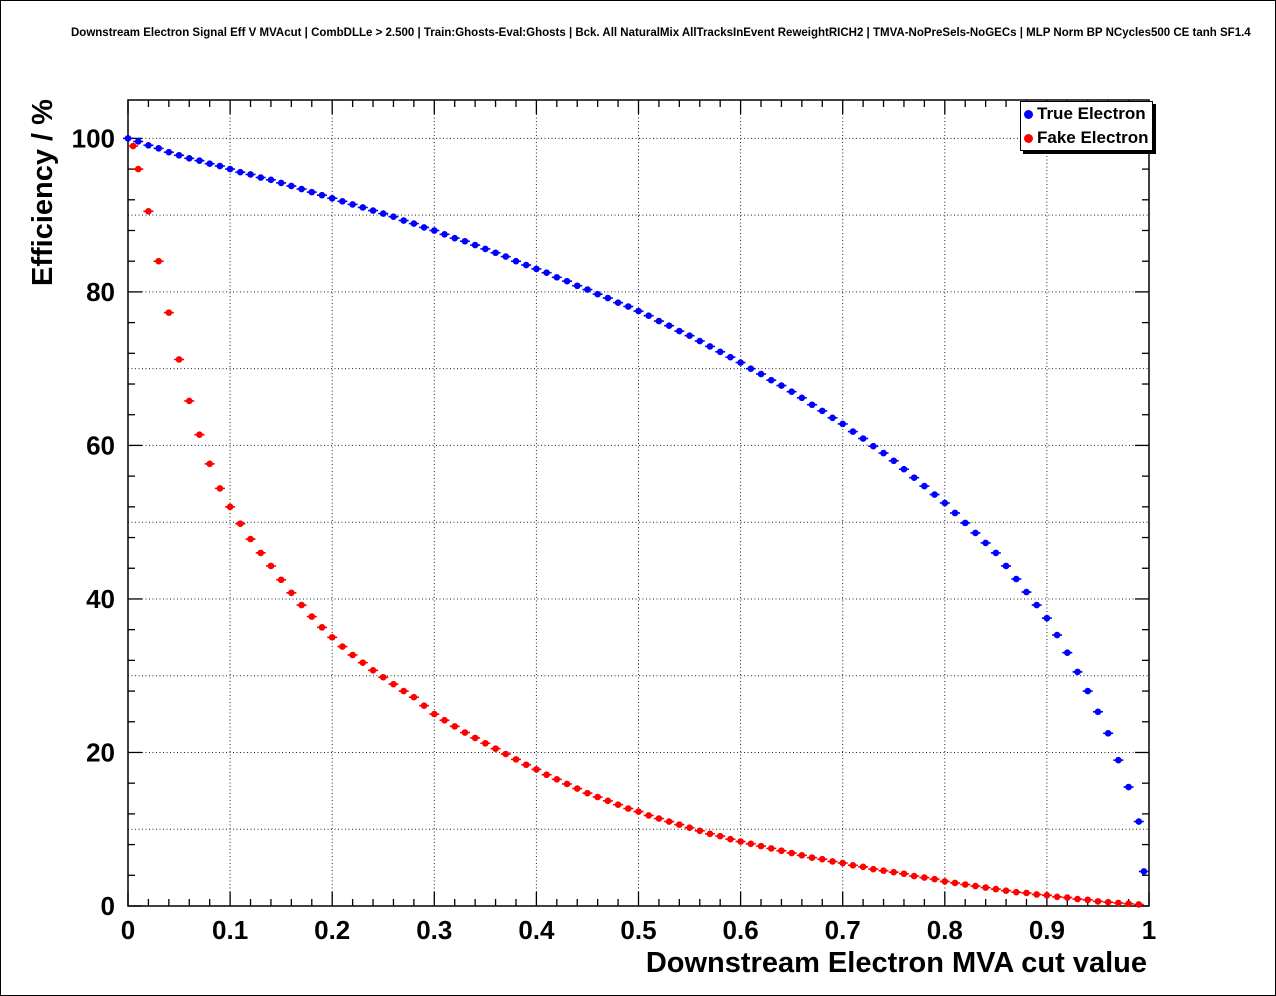  I want to click on svg-text: 0.6, so click(741, 930).